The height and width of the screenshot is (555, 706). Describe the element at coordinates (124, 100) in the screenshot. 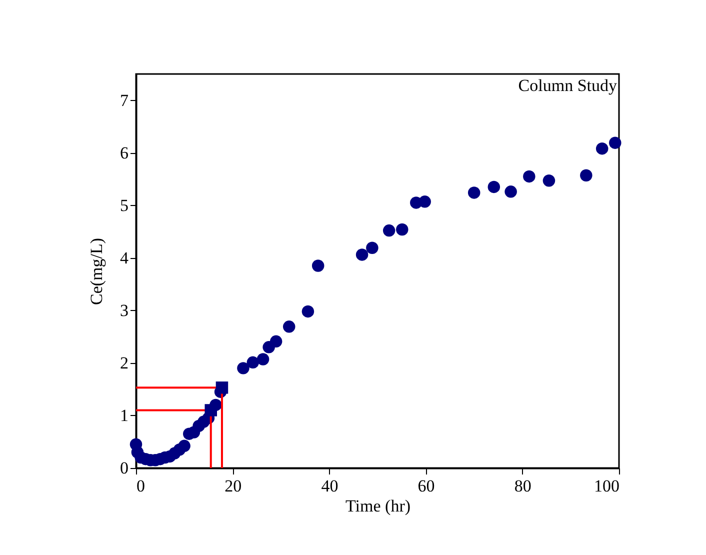

I see `y-tick-label: 7` at that location.